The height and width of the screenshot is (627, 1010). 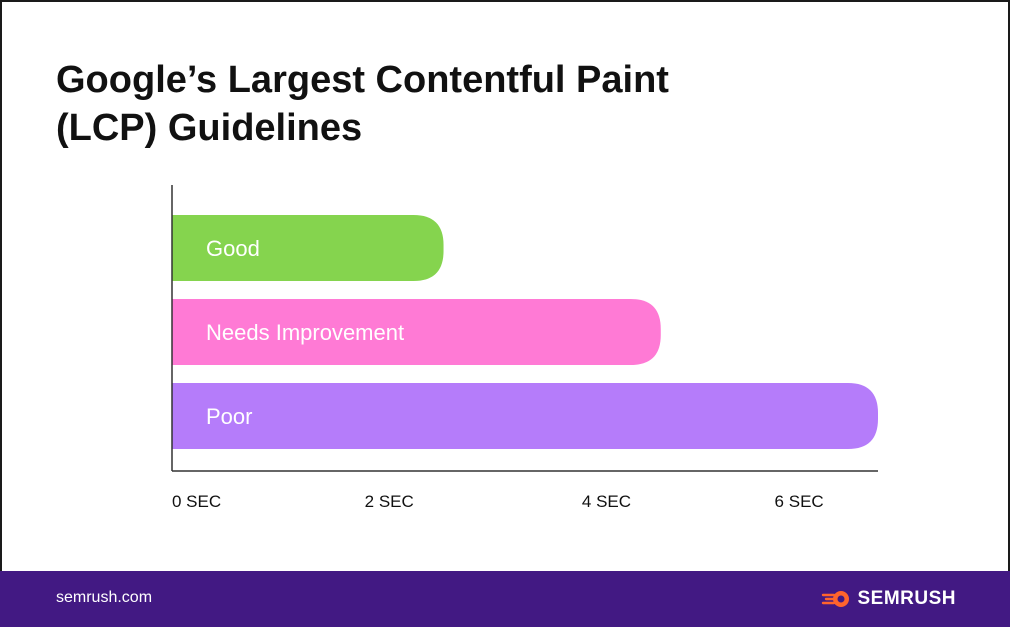 What do you see at coordinates (906, 598) in the screenshot?
I see `brand-name: SEMRUSH` at bounding box center [906, 598].